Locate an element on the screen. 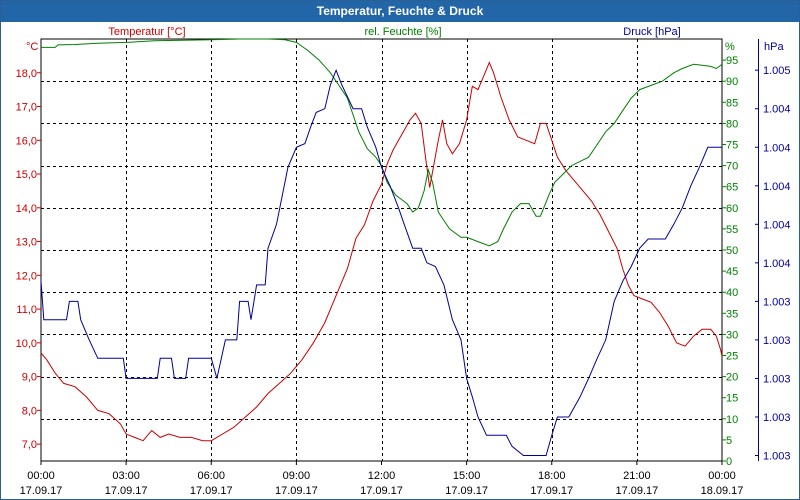 The height and width of the screenshot is (500, 800). tick-label-time: 03:00 is located at coordinates (126, 476).